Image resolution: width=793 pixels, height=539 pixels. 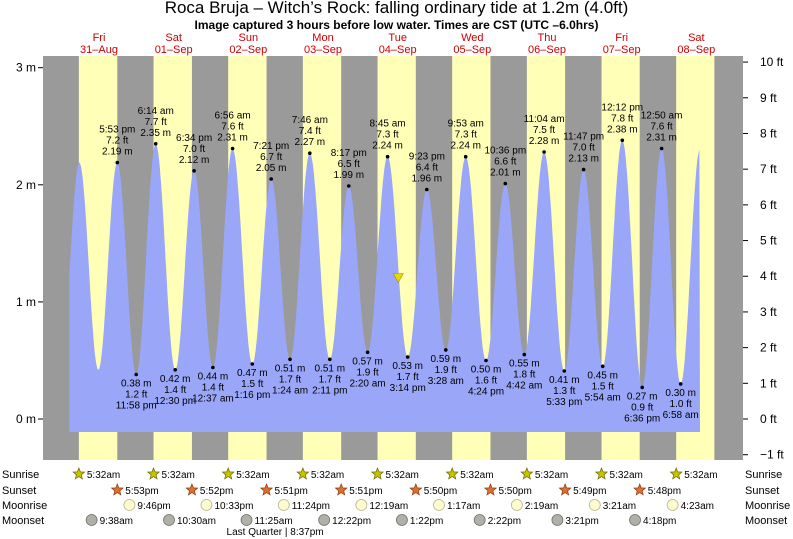 What do you see at coordinates (349, 153) in the screenshot?
I see `high-time-label: 8:17 pm` at bounding box center [349, 153].